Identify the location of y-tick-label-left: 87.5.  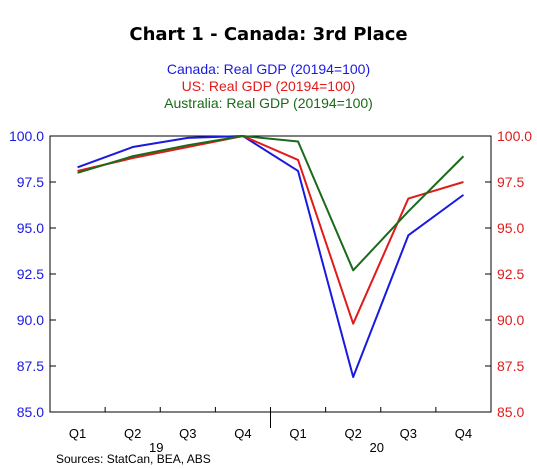
(30, 366).